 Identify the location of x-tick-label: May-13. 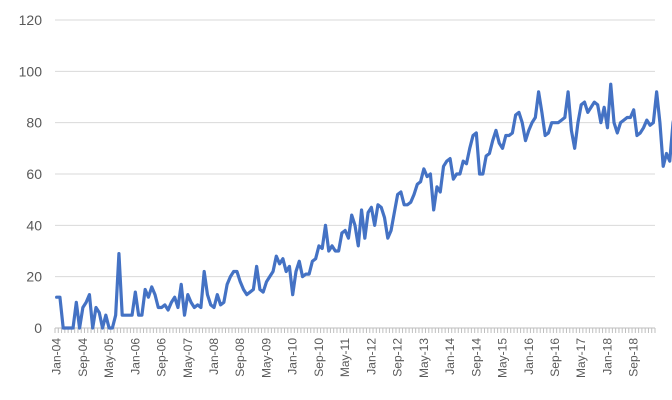
(424, 358).